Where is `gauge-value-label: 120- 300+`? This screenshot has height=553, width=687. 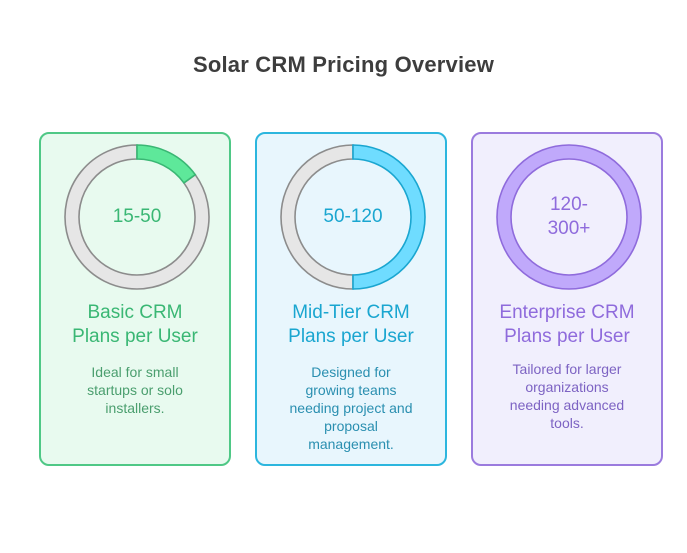 gauge-value-label: 120- 300+ is located at coordinates (569, 216).